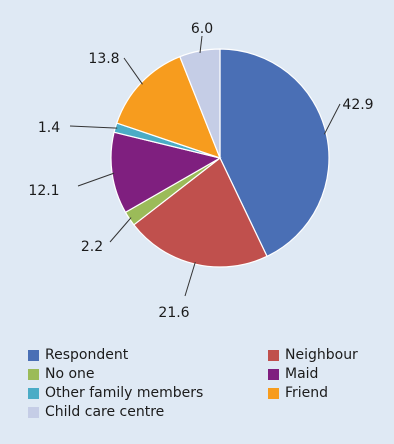 Image resolution: width=394 pixels, height=444 pixels. What do you see at coordinates (105, 412) in the screenshot?
I see `legend-label: Child care centre` at bounding box center [105, 412].